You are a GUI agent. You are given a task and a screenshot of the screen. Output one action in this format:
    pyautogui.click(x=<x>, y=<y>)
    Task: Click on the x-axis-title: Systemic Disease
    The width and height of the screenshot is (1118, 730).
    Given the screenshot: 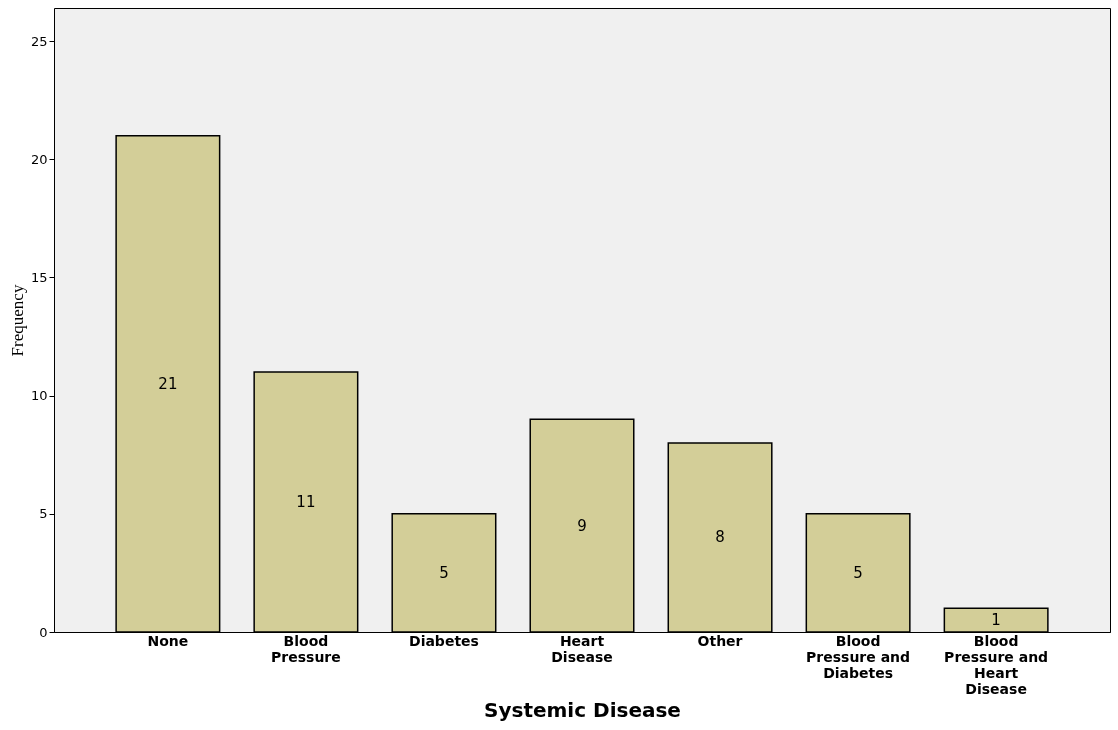 What is the action you would take?
    pyautogui.click(x=582, y=709)
    